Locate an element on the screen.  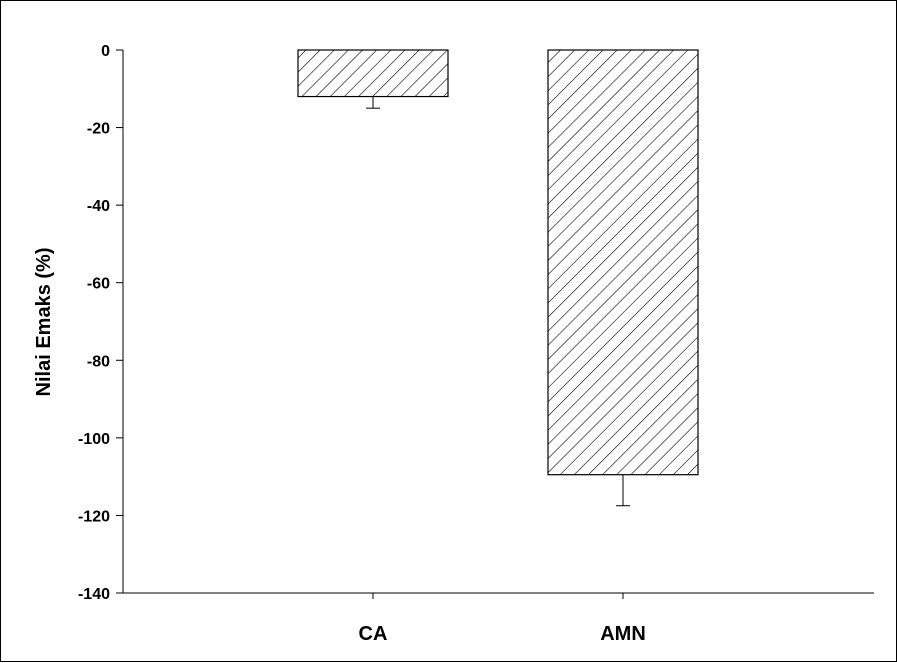
y-tick-label-4: -80 is located at coordinates (98, 361).